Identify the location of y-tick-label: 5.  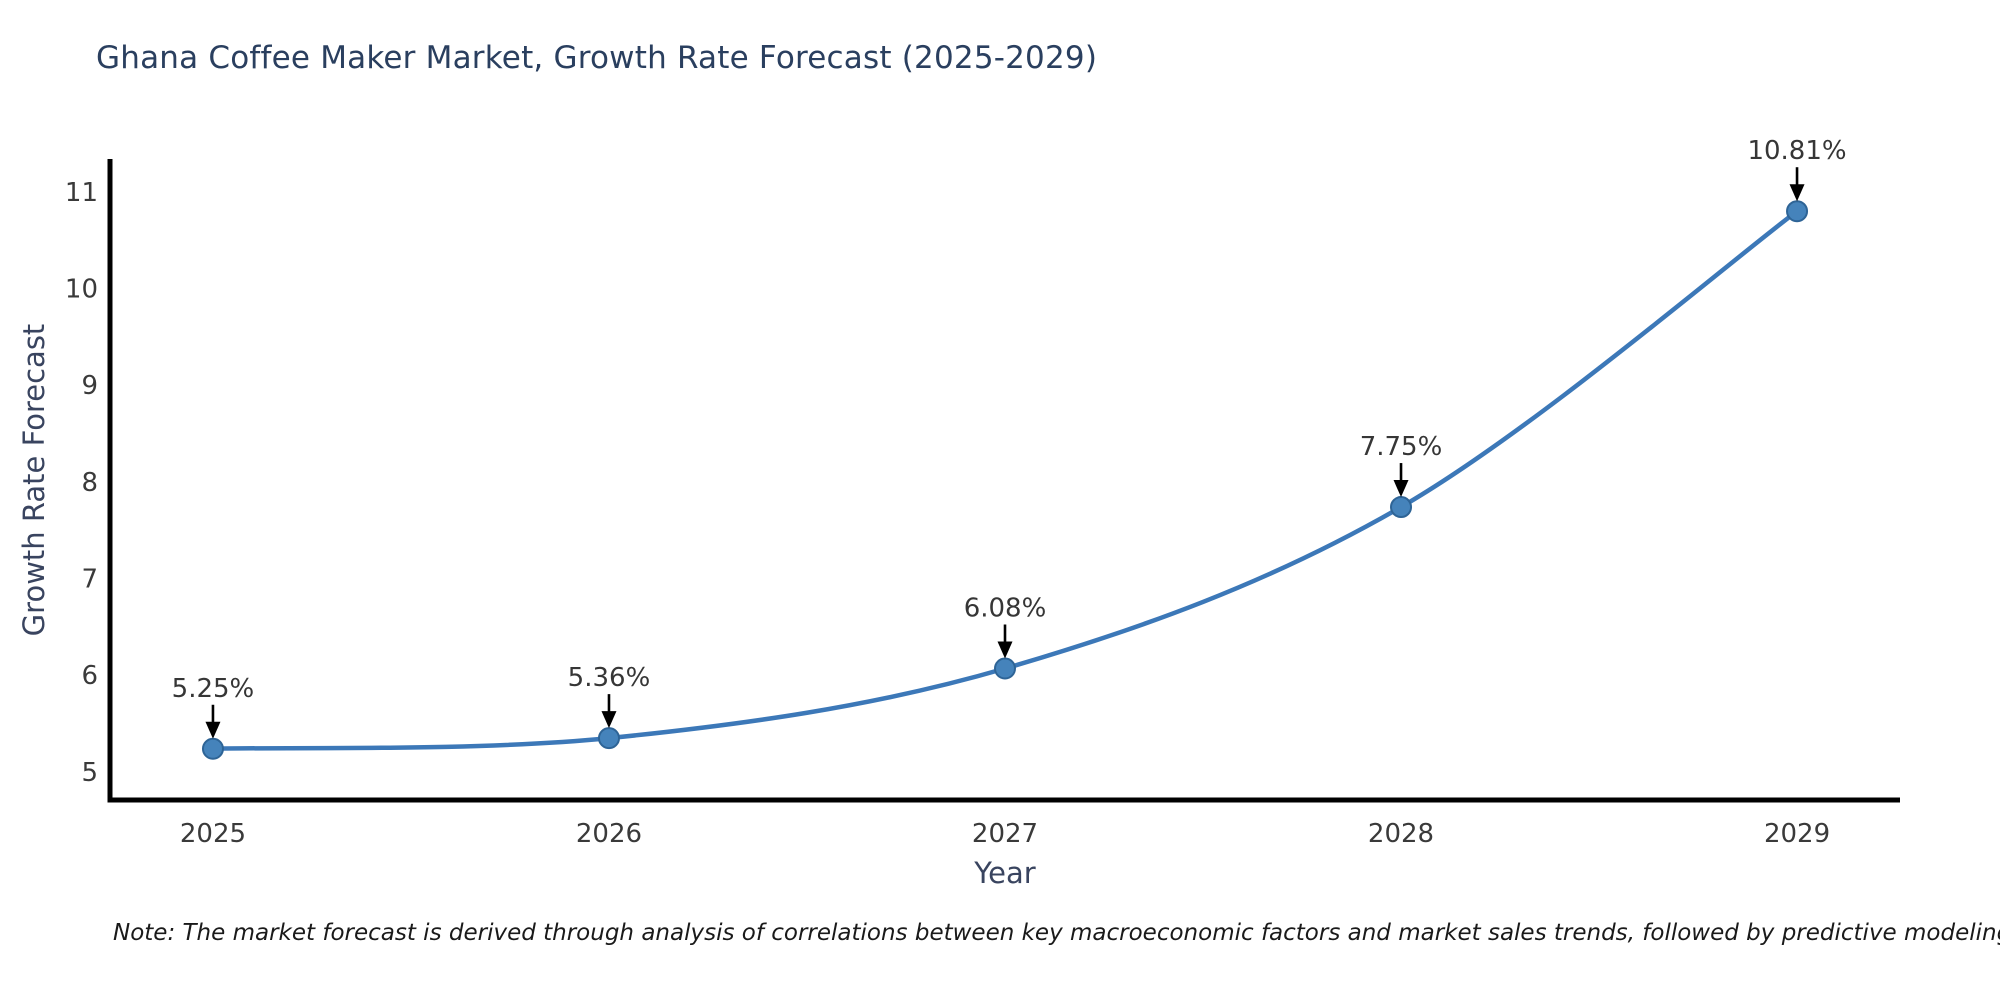
(89, 773).